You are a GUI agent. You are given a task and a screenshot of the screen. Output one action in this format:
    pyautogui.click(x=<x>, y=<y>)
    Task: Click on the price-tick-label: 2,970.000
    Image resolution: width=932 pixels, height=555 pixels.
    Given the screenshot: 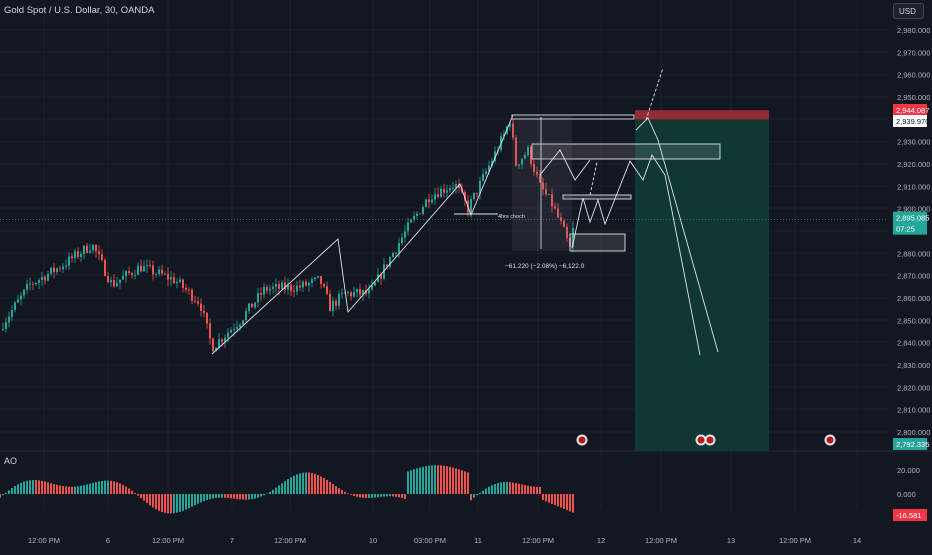 What is the action you would take?
    pyautogui.click(x=913, y=52)
    